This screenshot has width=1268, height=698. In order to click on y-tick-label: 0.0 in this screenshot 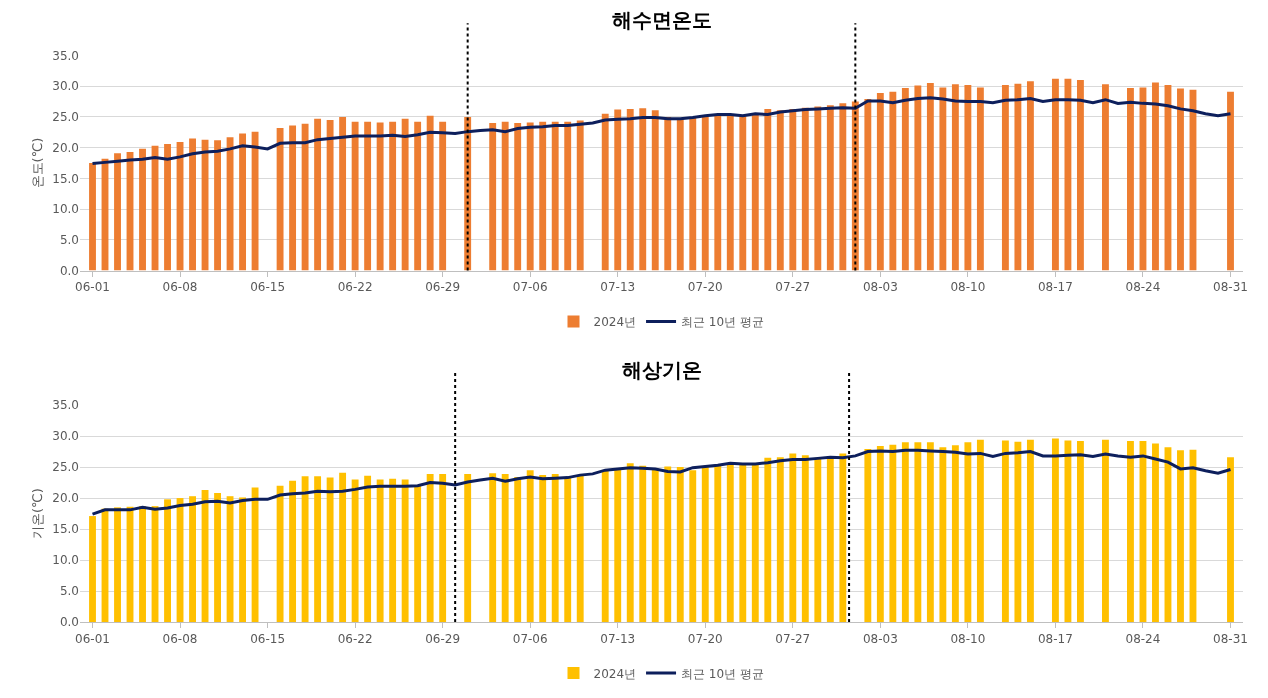, I will do `click(69, 270)`.